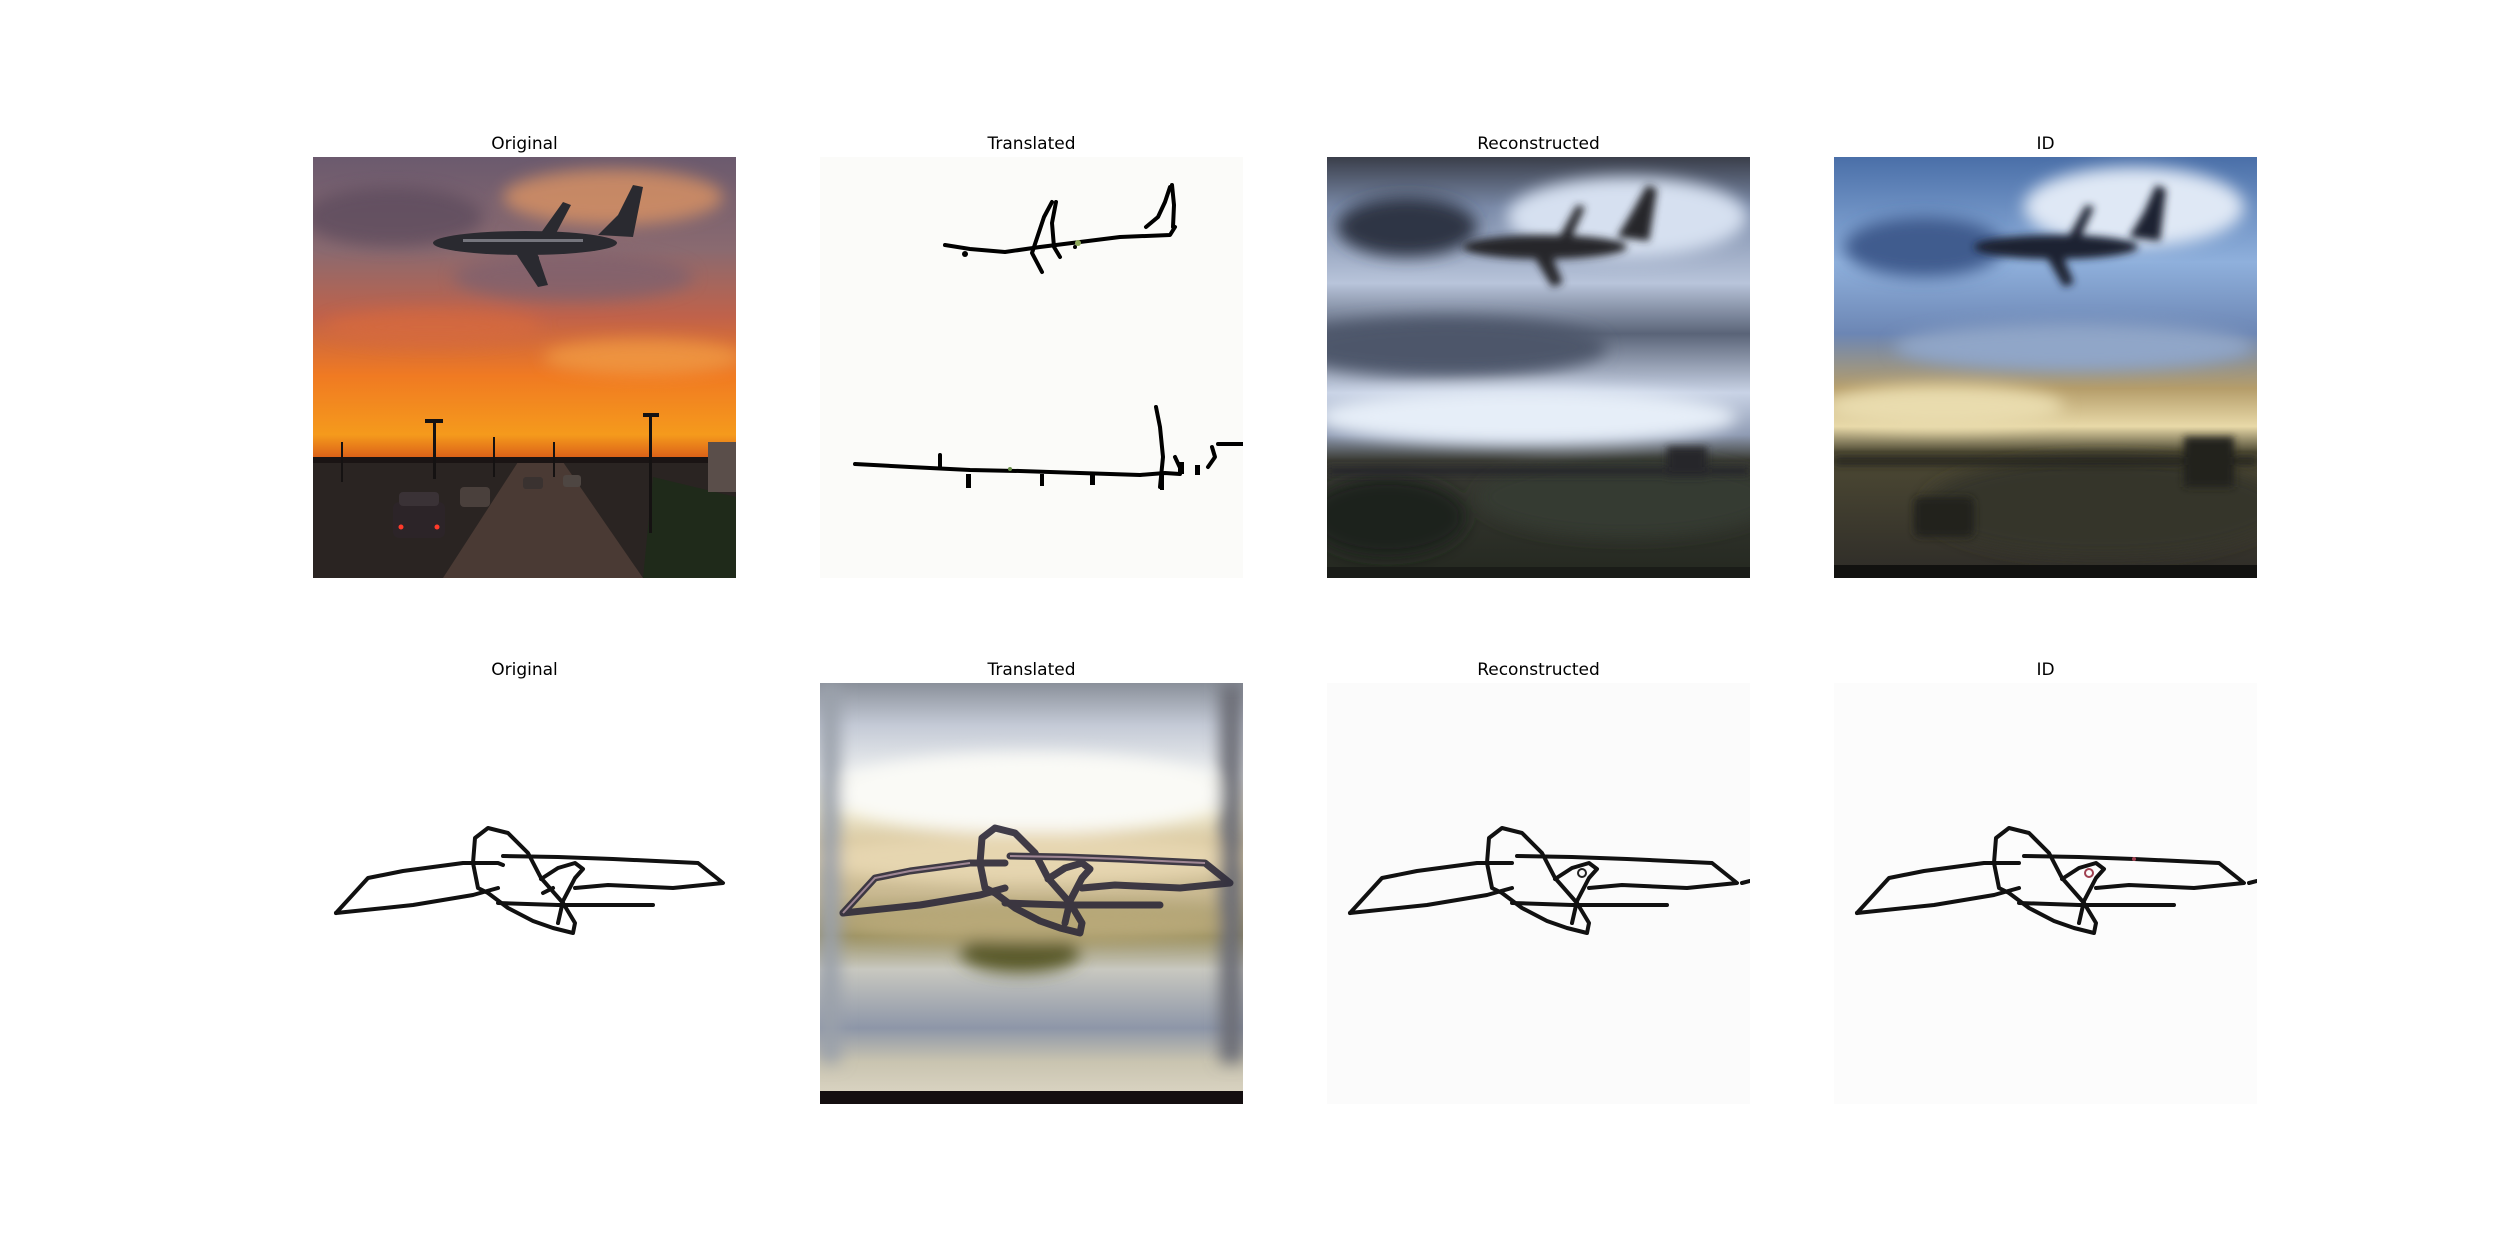  Describe the element at coordinates (1538, 367) in the screenshot. I see `reconstructed-photo-image` at that location.